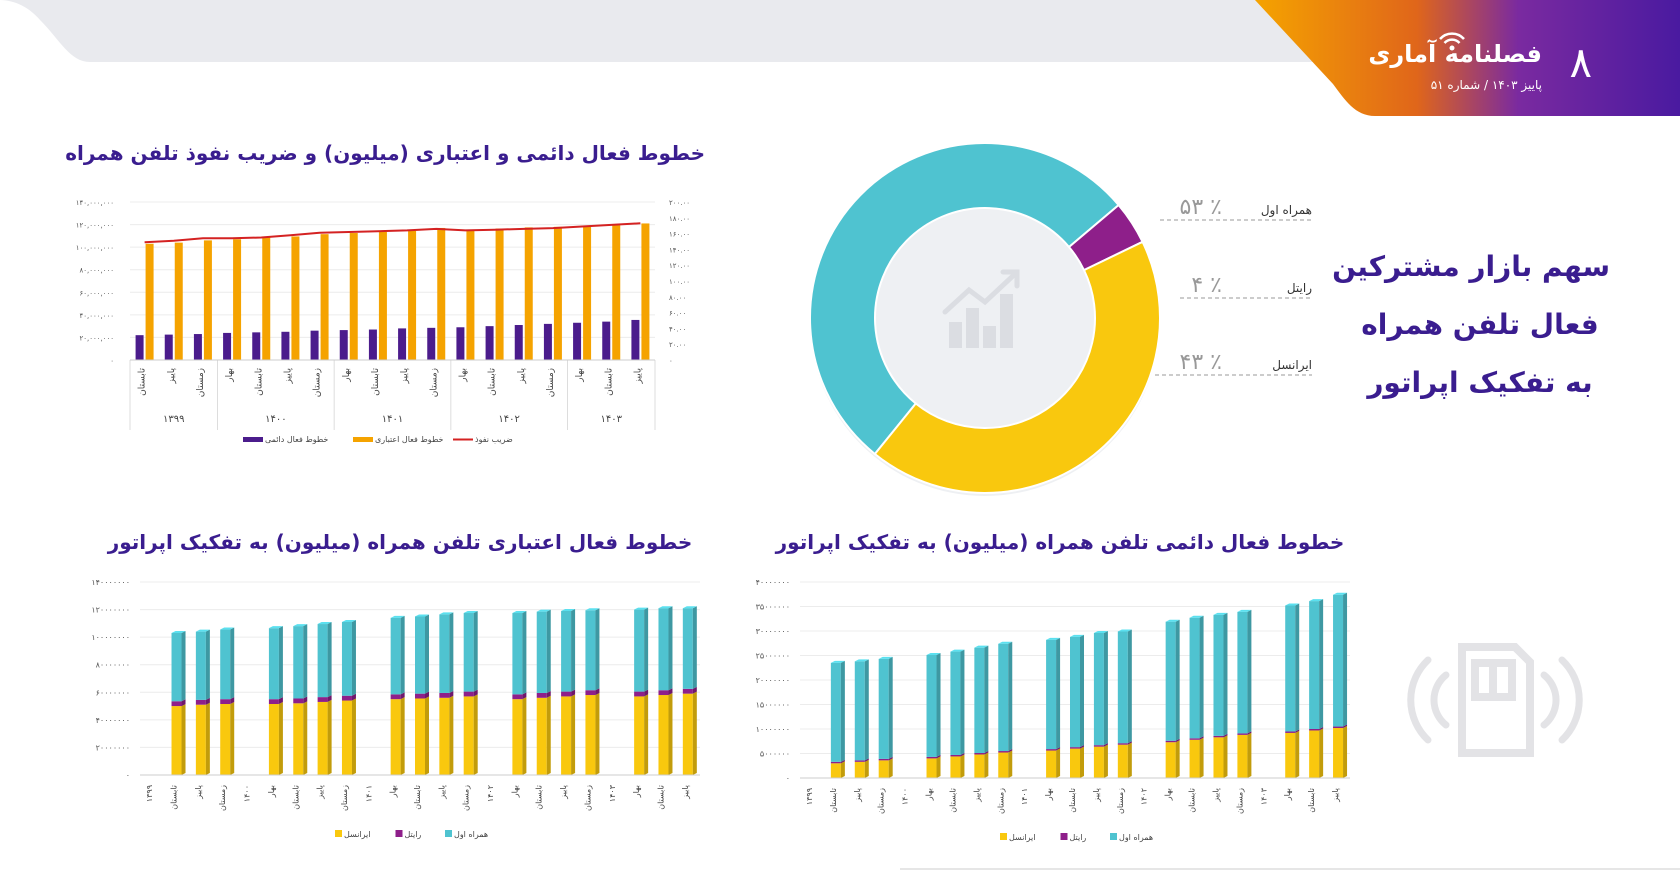 The width and height of the screenshot is (1680, 871). I want to click on y-tick-label: ۰, so click(112, 361).